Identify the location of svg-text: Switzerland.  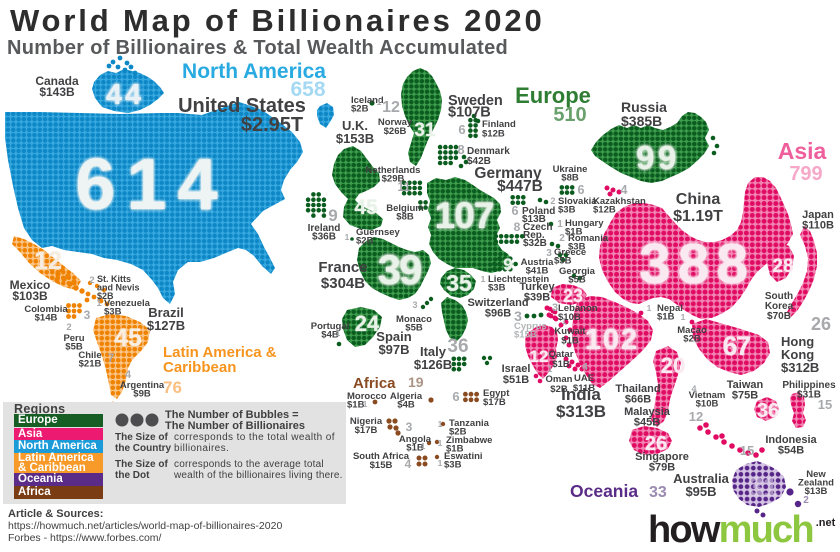
(497, 303).